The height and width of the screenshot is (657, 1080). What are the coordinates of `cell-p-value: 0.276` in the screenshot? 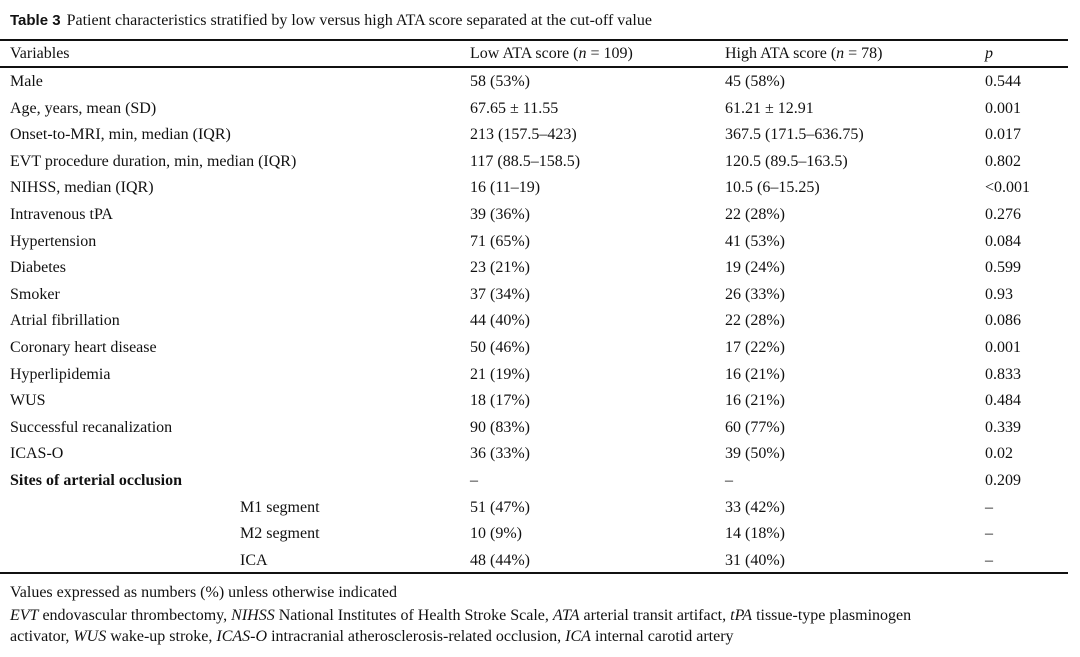 It's located at (1003, 214).